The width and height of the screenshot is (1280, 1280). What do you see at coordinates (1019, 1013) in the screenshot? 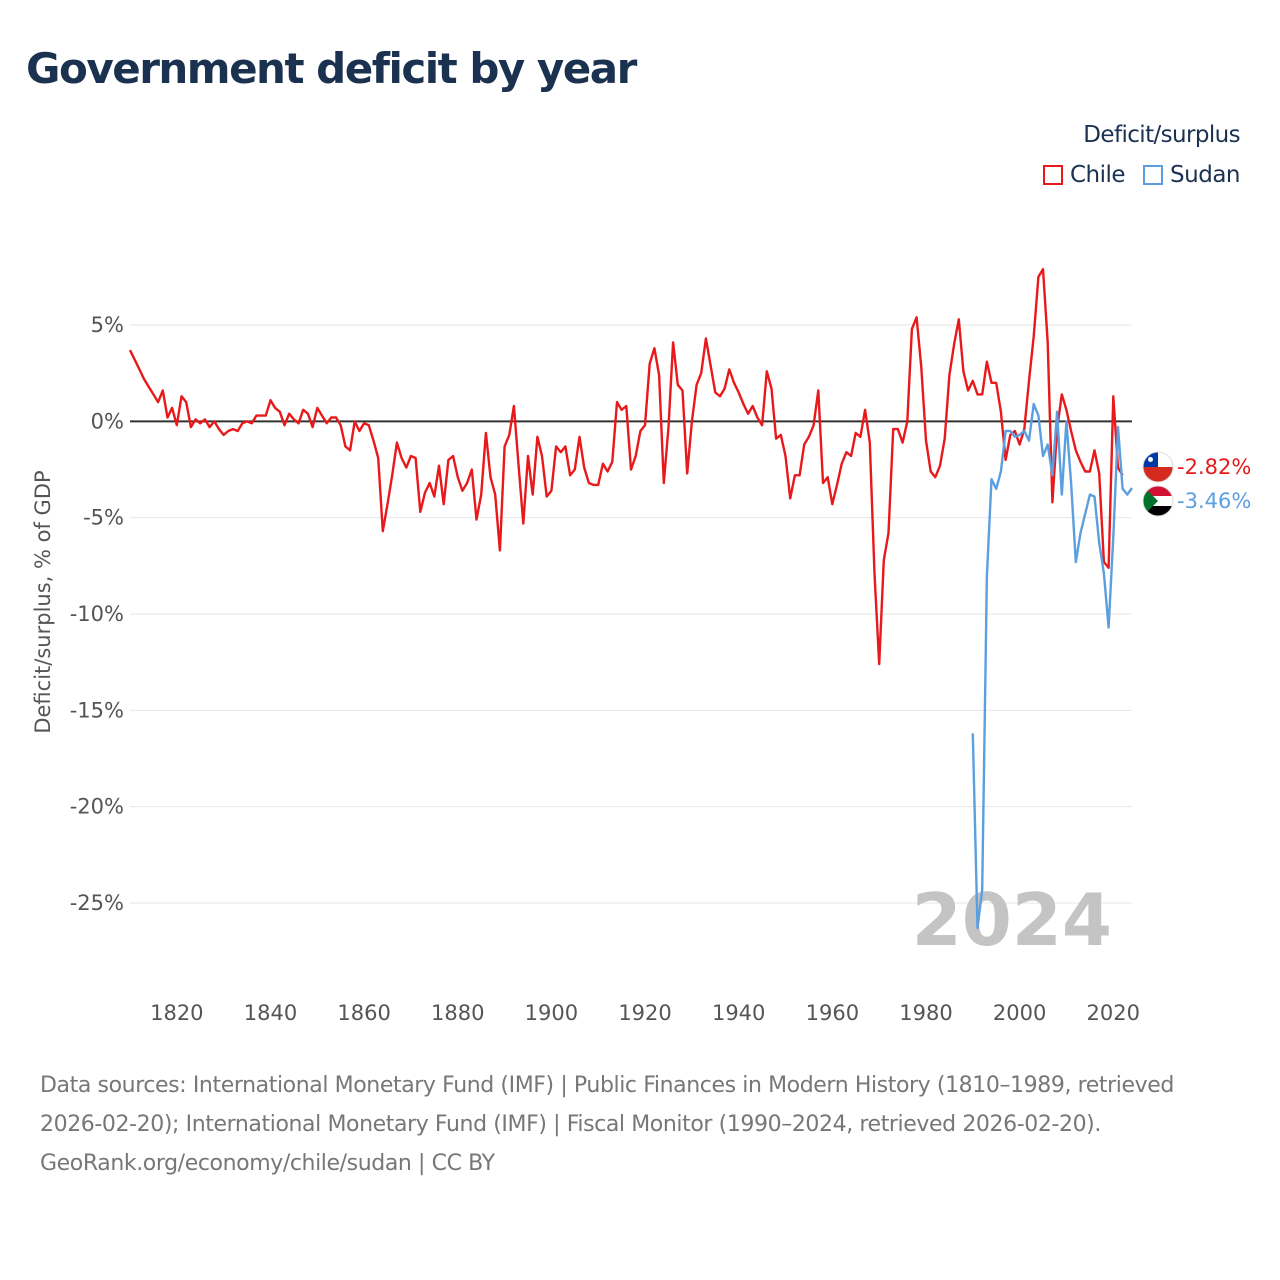
I see `x-tick-label: 2000` at bounding box center [1019, 1013].